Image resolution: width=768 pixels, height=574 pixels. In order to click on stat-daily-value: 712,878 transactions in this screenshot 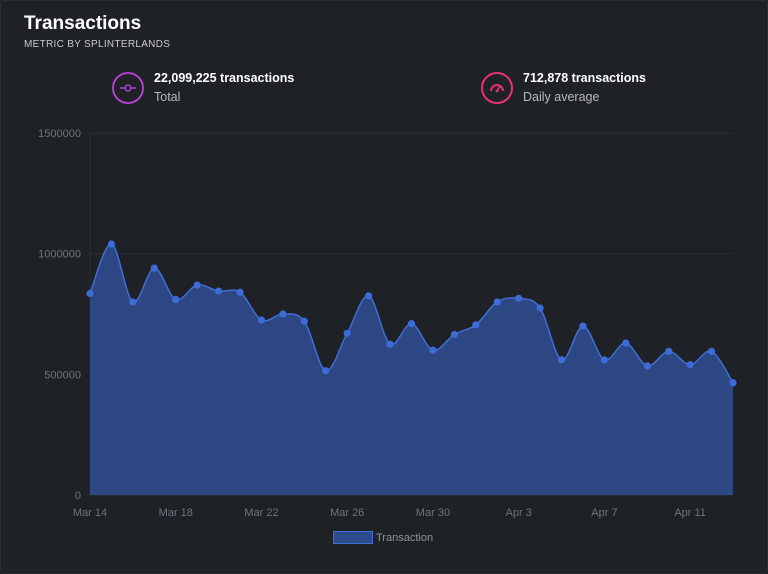, I will do `click(584, 78)`.